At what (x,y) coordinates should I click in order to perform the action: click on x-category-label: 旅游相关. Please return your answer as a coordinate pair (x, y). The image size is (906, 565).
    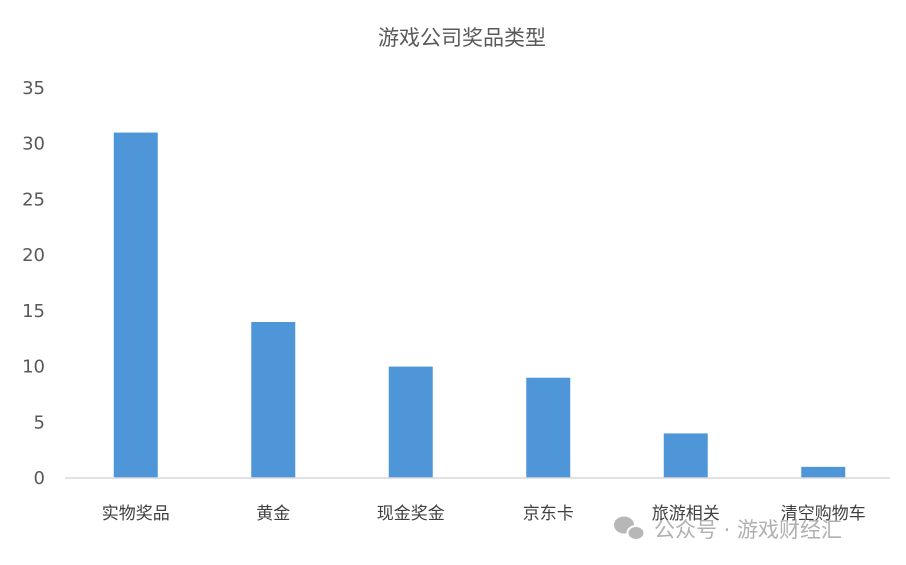
    Looking at the image, I should click on (686, 514).